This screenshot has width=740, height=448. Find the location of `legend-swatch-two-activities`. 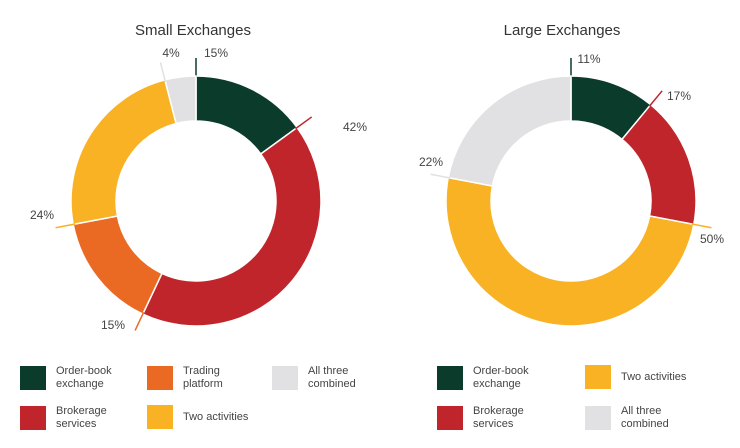

legend-swatch-two-activities is located at coordinates (160, 417).